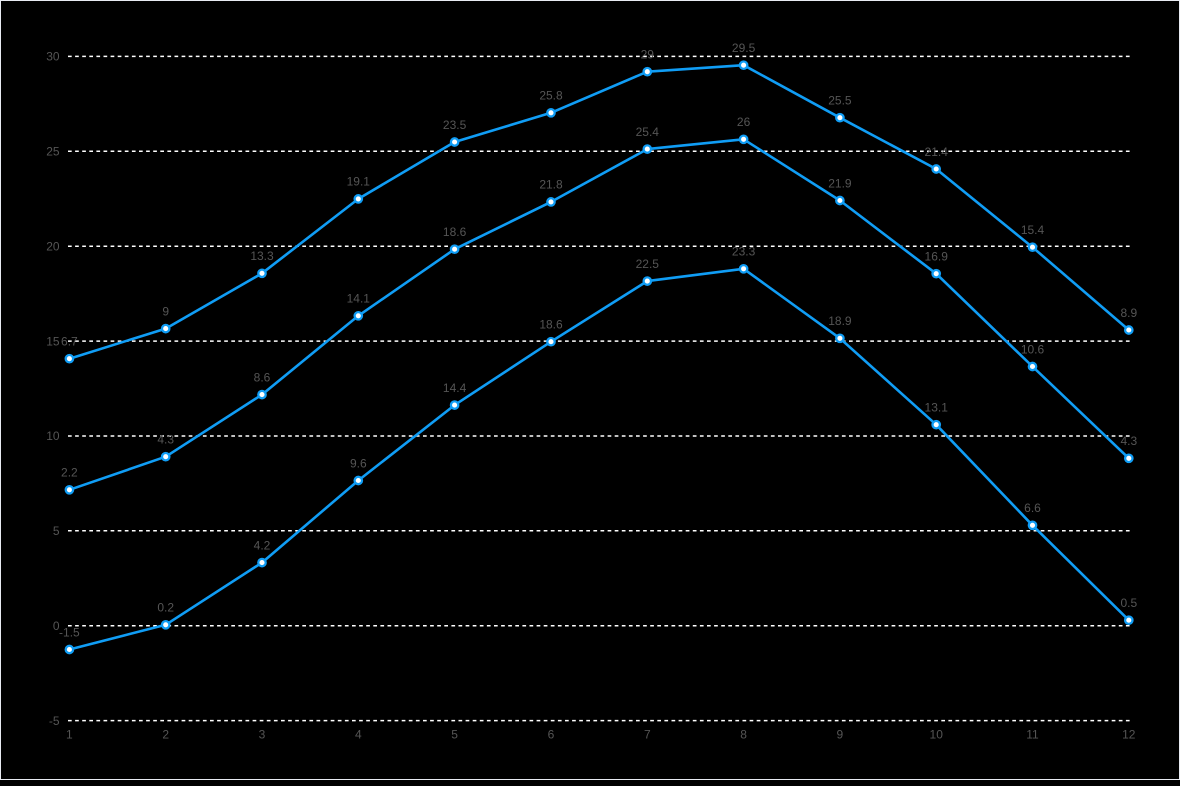 The width and height of the screenshot is (1180, 786). What do you see at coordinates (53, 341) in the screenshot?
I see `svg-text: 15` at bounding box center [53, 341].